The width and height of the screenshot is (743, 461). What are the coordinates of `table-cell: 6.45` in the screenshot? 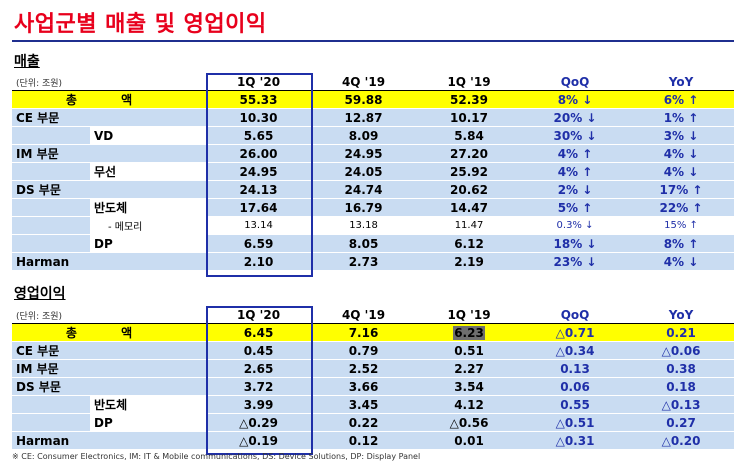 It's located at (259, 332).